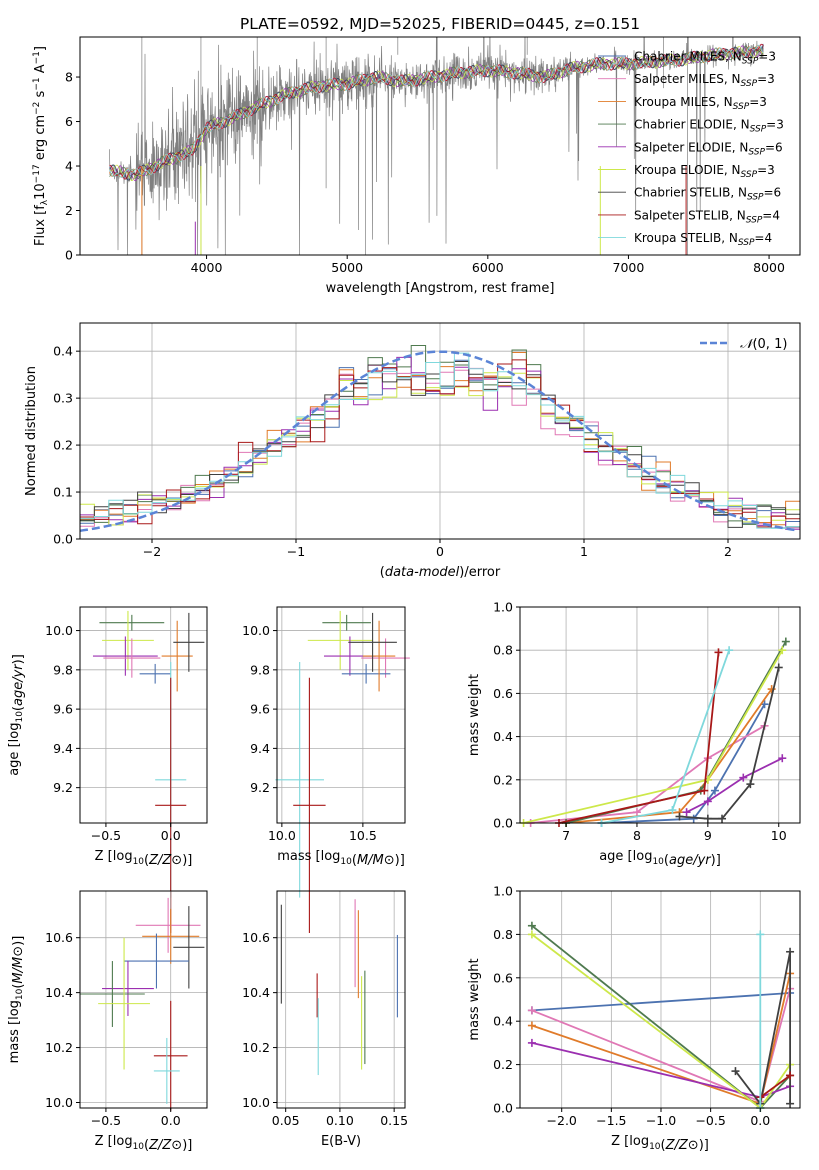  What do you see at coordinates (474, 999) in the screenshot?
I see `y-axis-label: mass weight` at bounding box center [474, 999].